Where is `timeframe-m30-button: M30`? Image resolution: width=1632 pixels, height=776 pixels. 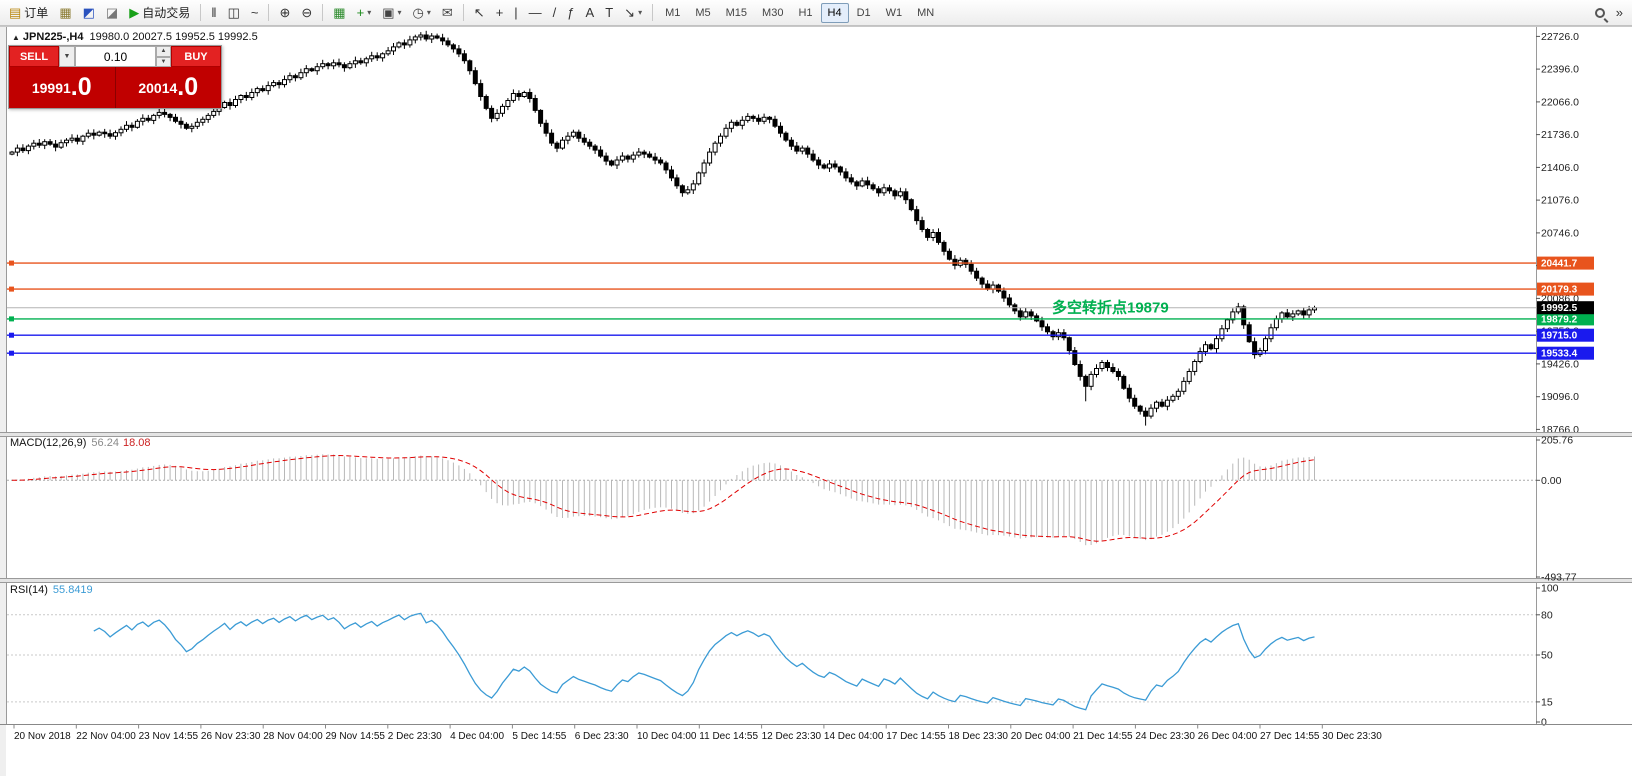
timeframe-m30-button: M30 is located at coordinates (772, 13).